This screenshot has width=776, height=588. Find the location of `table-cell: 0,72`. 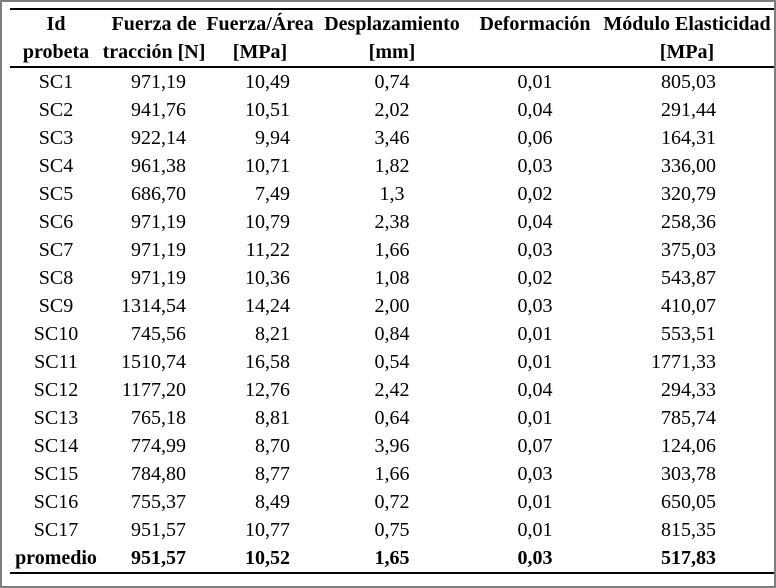

table-cell: 0,72 is located at coordinates (392, 502).